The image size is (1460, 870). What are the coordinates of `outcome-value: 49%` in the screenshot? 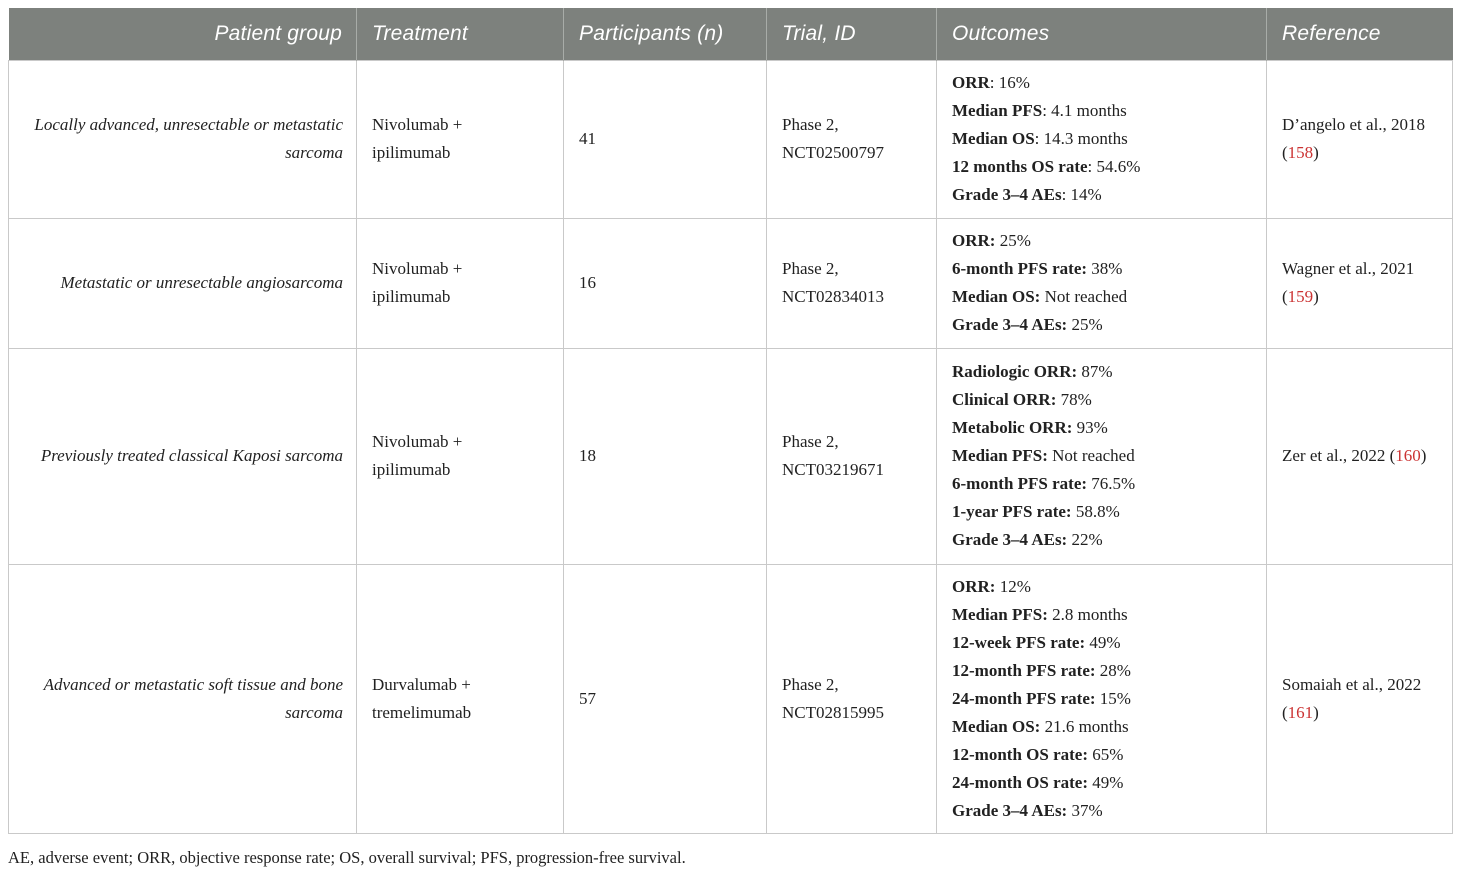 It's located at (1103, 642).